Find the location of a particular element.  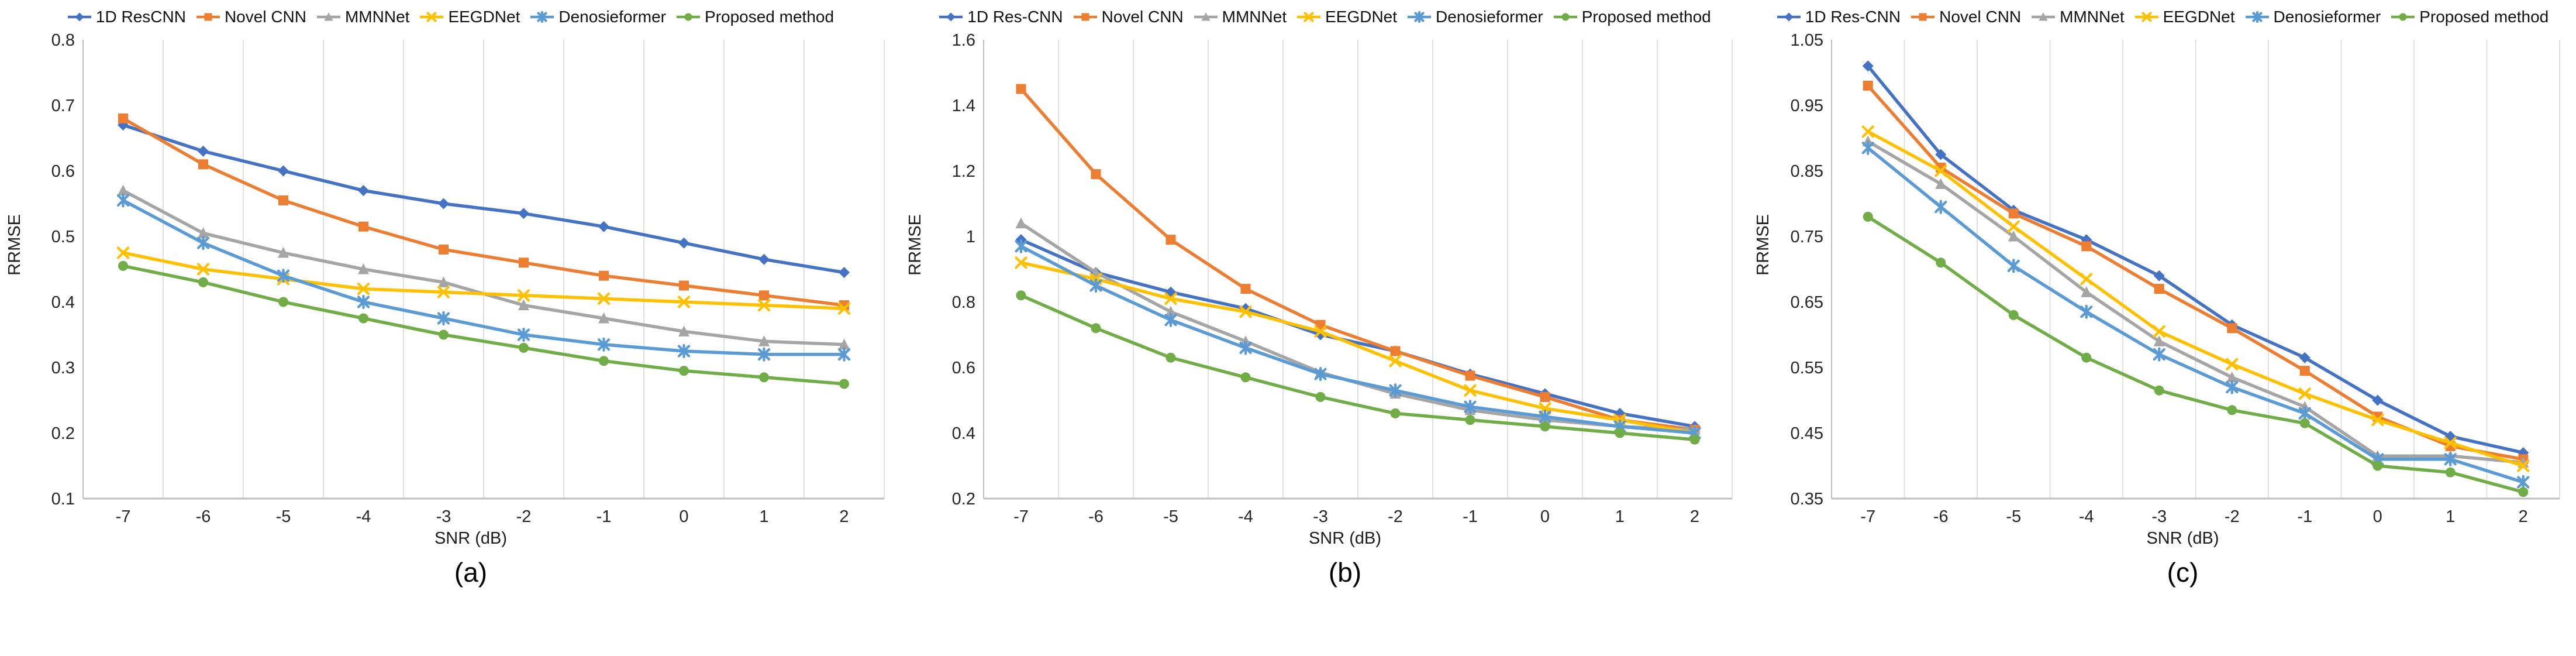

series-denosieformer is located at coordinates (2195, 315).